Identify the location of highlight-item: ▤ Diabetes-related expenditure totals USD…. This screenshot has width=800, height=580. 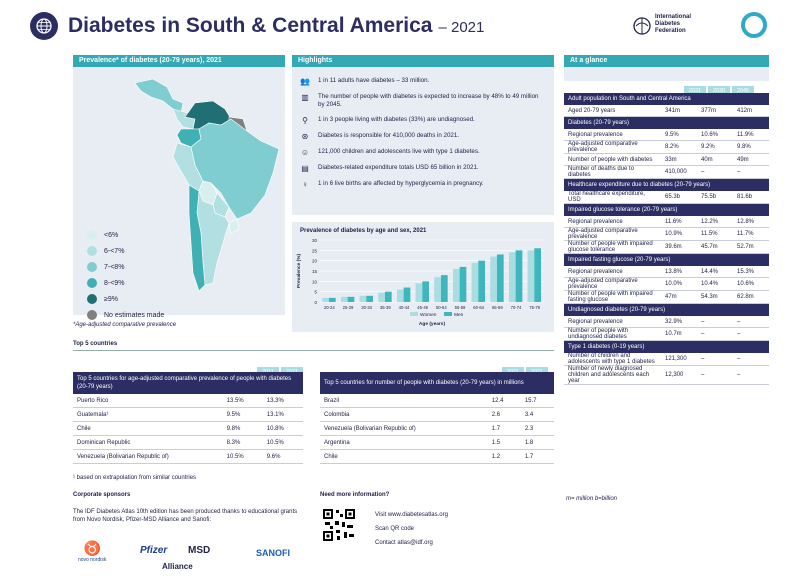
(390, 168).